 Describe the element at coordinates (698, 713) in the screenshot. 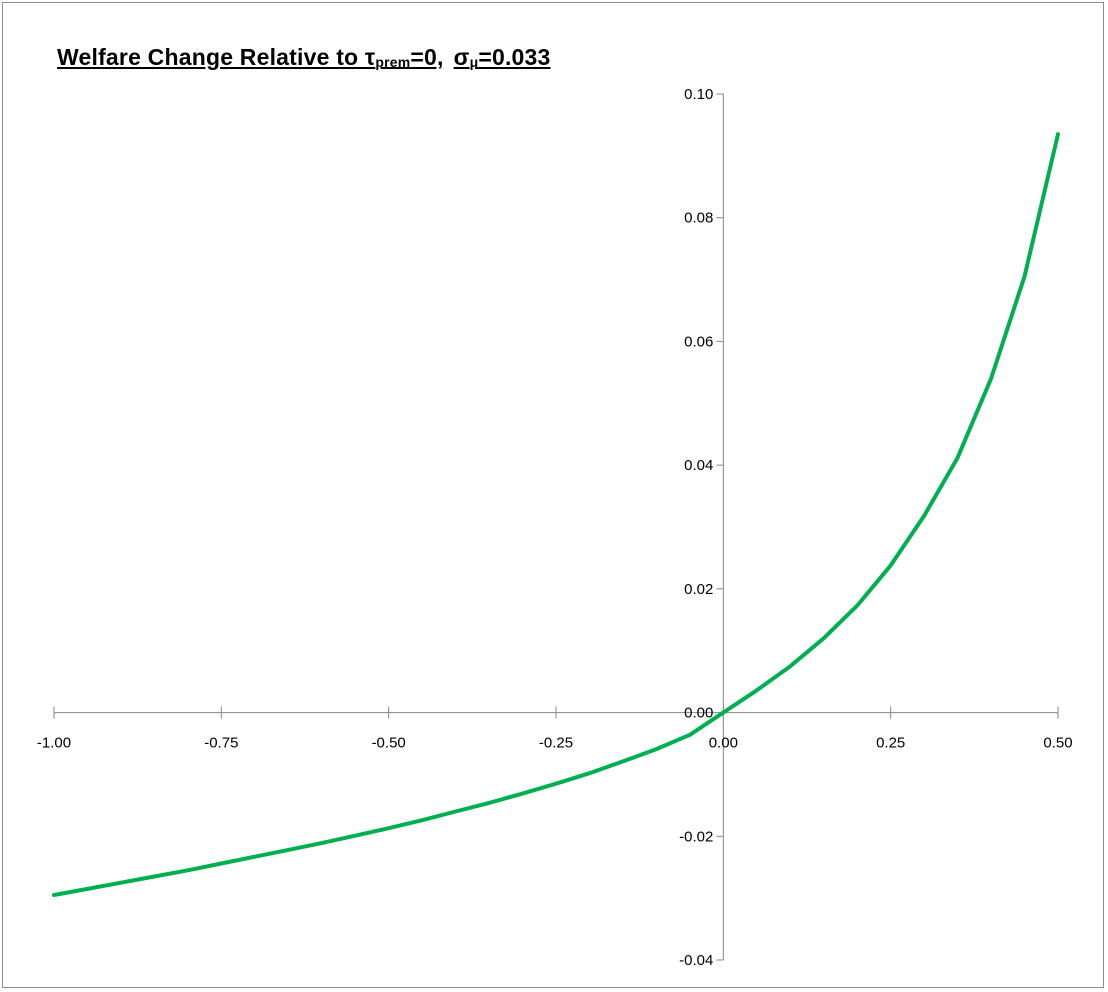

I see `y-tick-label: 0.00` at that location.